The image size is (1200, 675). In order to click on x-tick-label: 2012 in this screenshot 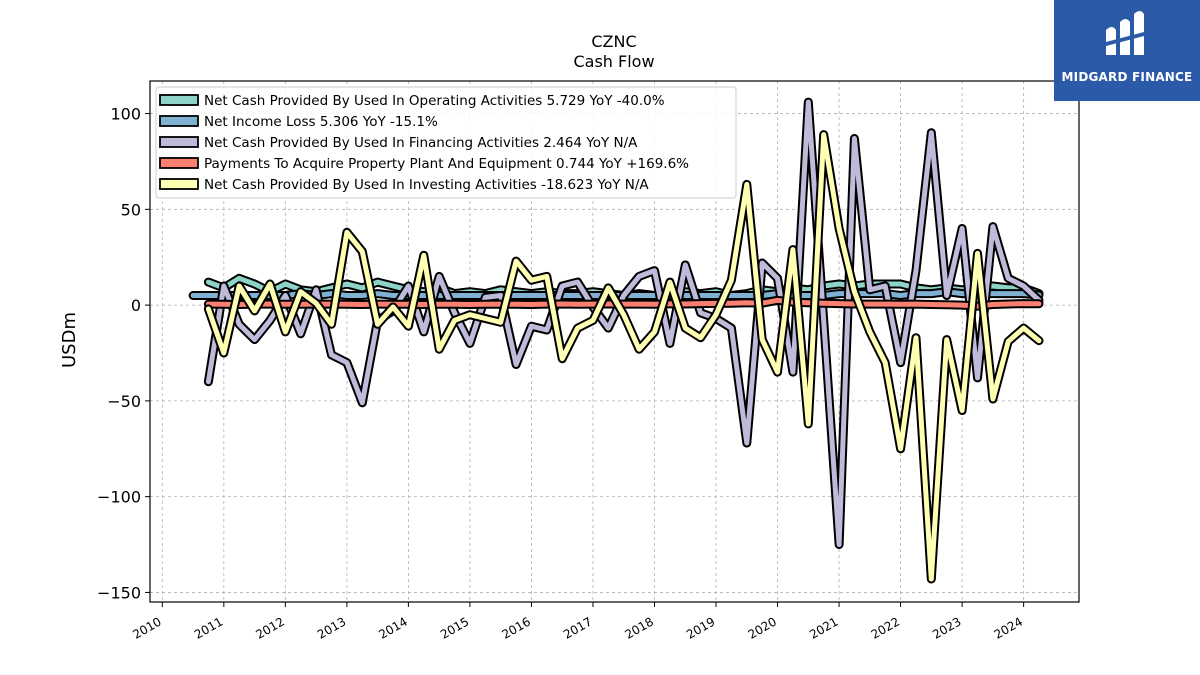, I will do `click(269, 627)`.